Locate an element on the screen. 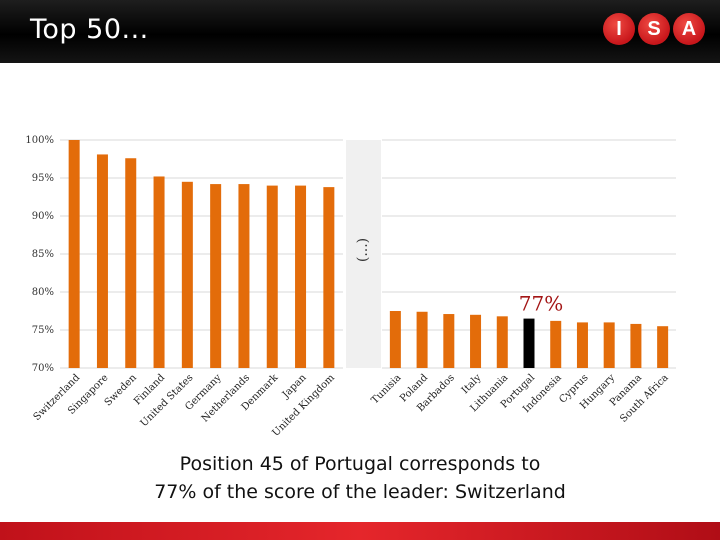  y-tick-label: 100% is located at coordinates (39, 140).